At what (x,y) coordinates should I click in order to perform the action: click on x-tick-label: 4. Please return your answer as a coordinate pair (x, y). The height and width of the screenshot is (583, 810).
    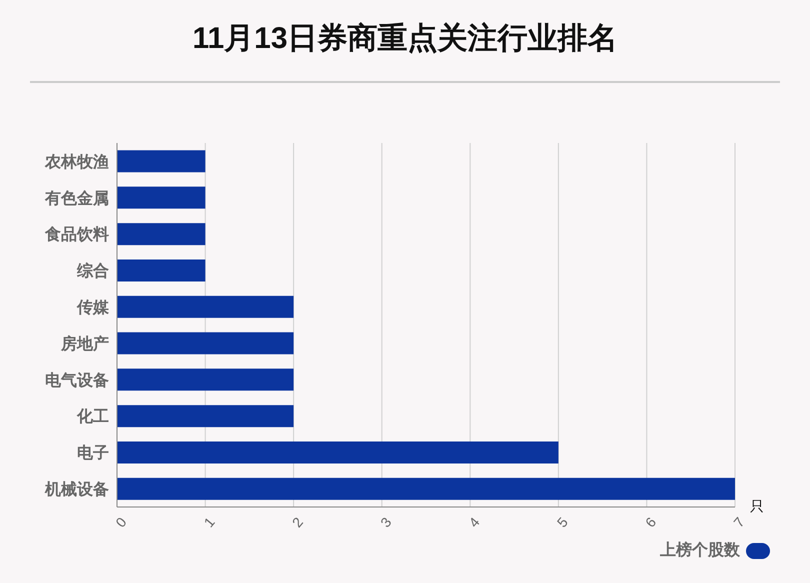
    Looking at the image, I should click on (474, 522).